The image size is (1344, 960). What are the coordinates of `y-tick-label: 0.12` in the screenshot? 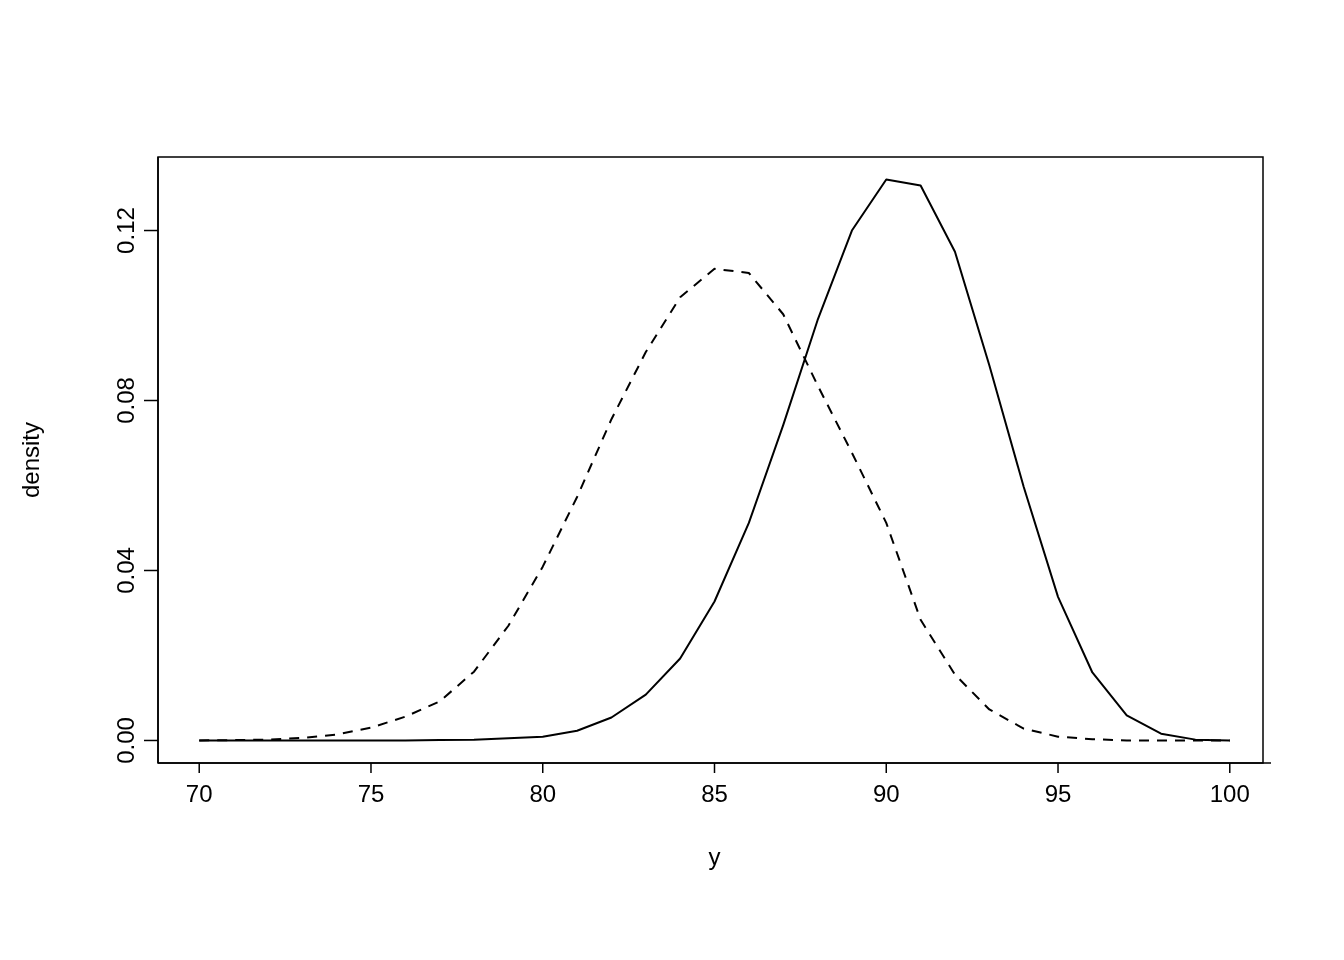 It's located at (125, 230).